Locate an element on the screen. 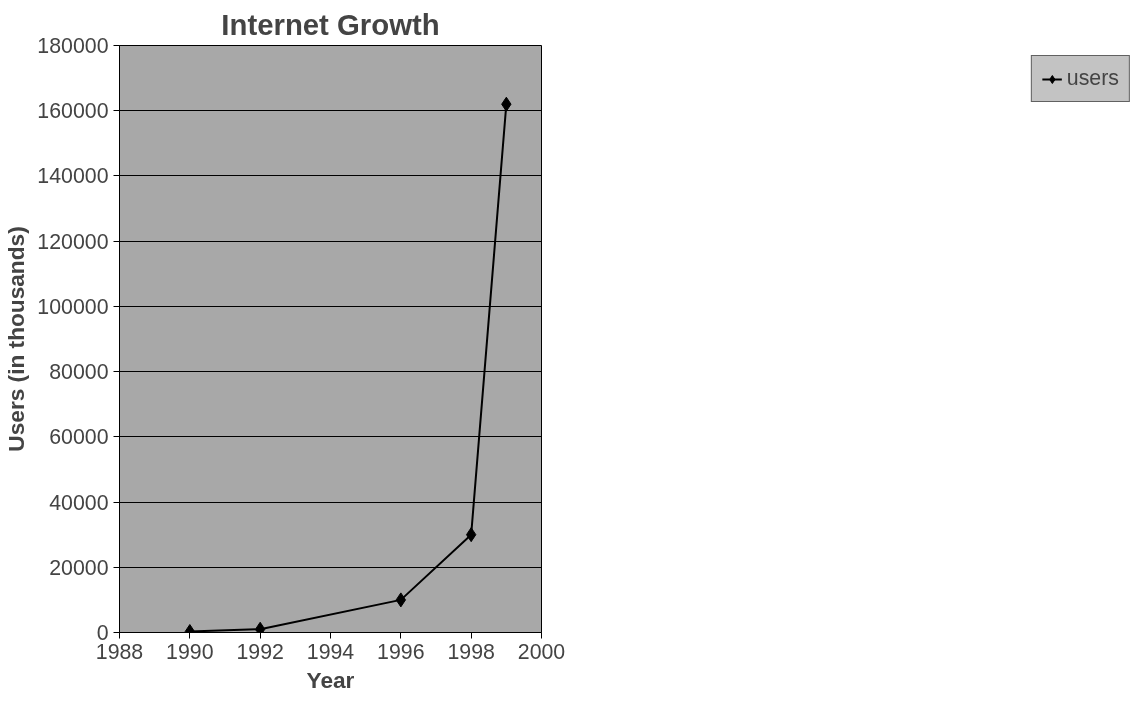 Image resolution: width=1146 pixels, height=701 pixels. y-tick-label: 140000 is located at coordinates (73, 176).